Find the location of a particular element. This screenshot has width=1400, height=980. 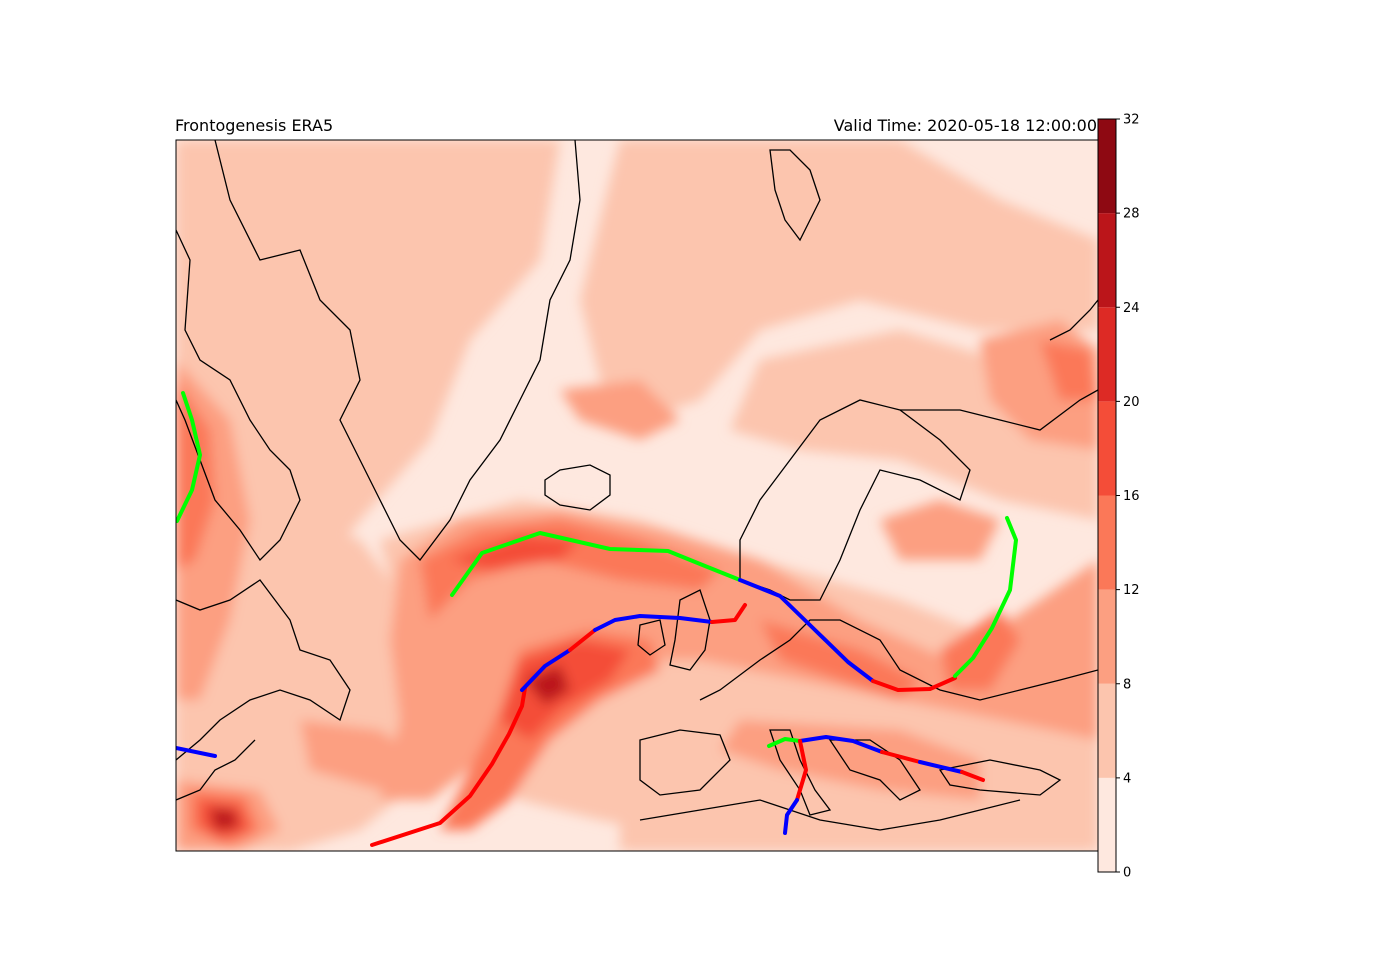

cold-front-scandinavia is located at coordinates (806, 630).